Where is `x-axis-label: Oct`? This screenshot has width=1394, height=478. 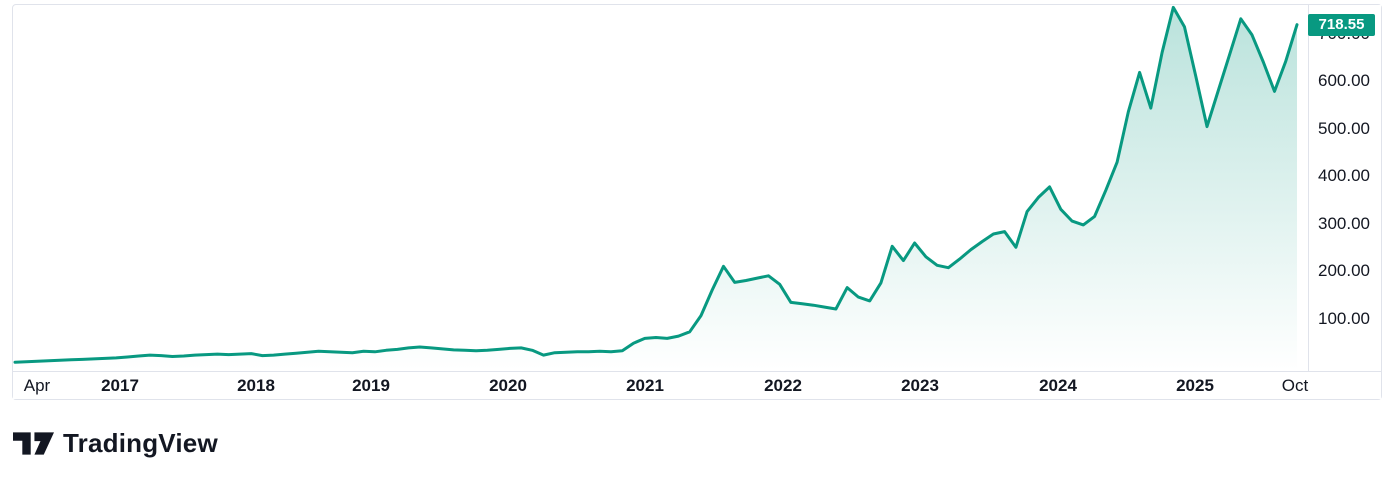
x-axis-label: Oct is located at coordinates (1295, 385).